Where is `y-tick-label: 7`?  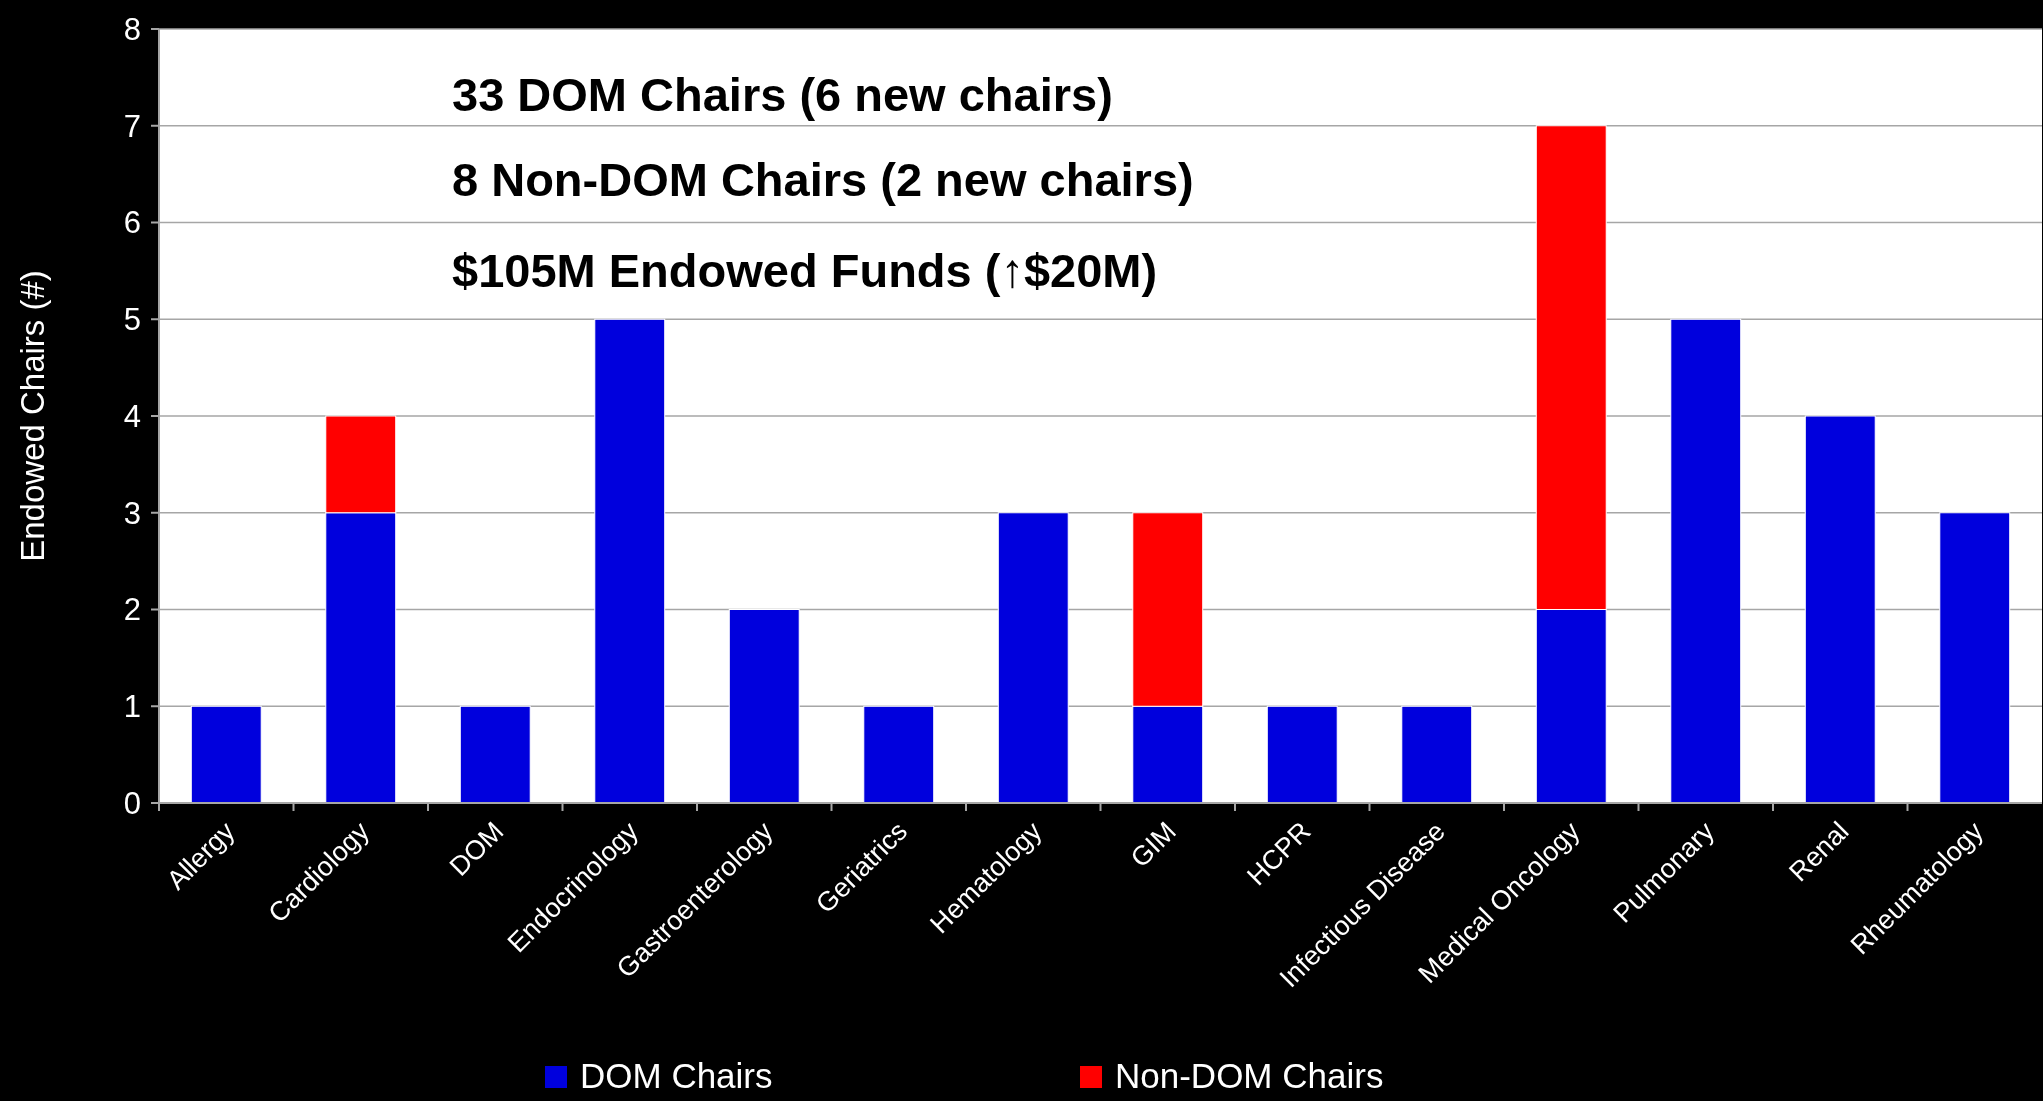
y-tick-label: 7 is located at coordinates (132, 126).